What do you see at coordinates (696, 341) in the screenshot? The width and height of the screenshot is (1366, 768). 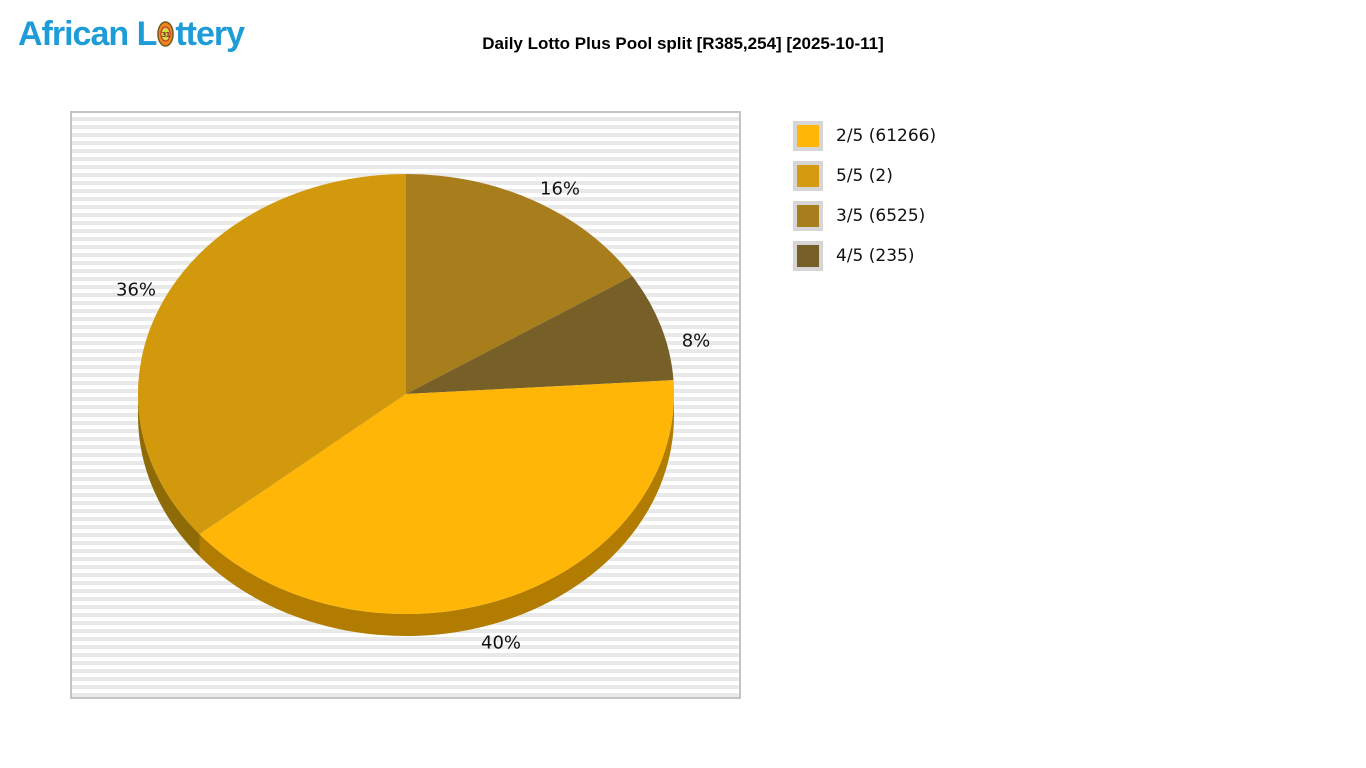 I see `slice-percent-label-8: 8%` at bounding box center [696, 341].